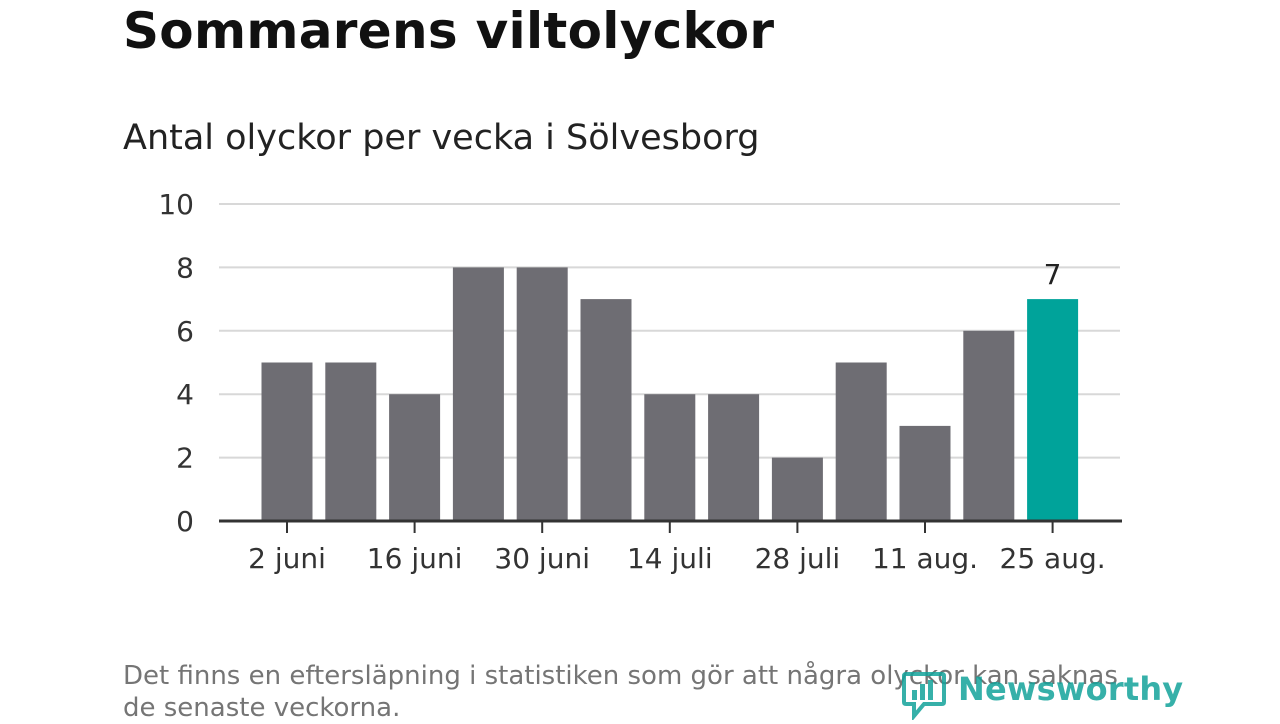  I want to click on x-tick-label: 2 juni, so click(287, 558).